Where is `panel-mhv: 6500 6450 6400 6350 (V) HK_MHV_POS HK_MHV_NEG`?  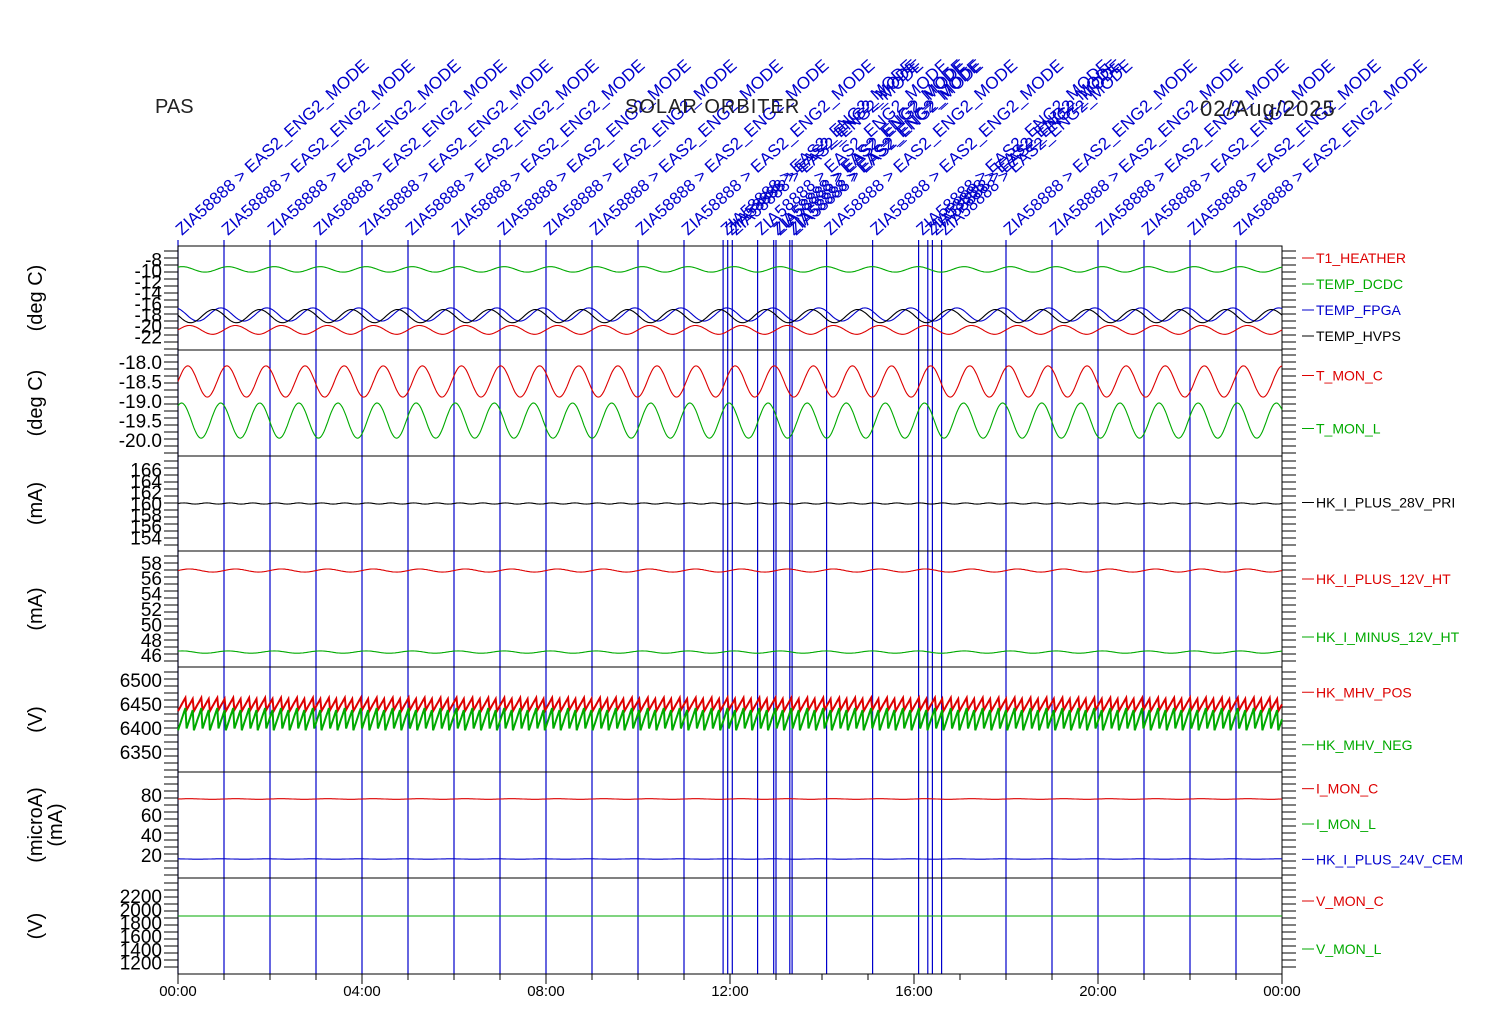
panel-mhv: 6500 6450 6400 6350 (V) HK_MHV_POS HK_MHV_NEG is located at coordinates (718, 719).